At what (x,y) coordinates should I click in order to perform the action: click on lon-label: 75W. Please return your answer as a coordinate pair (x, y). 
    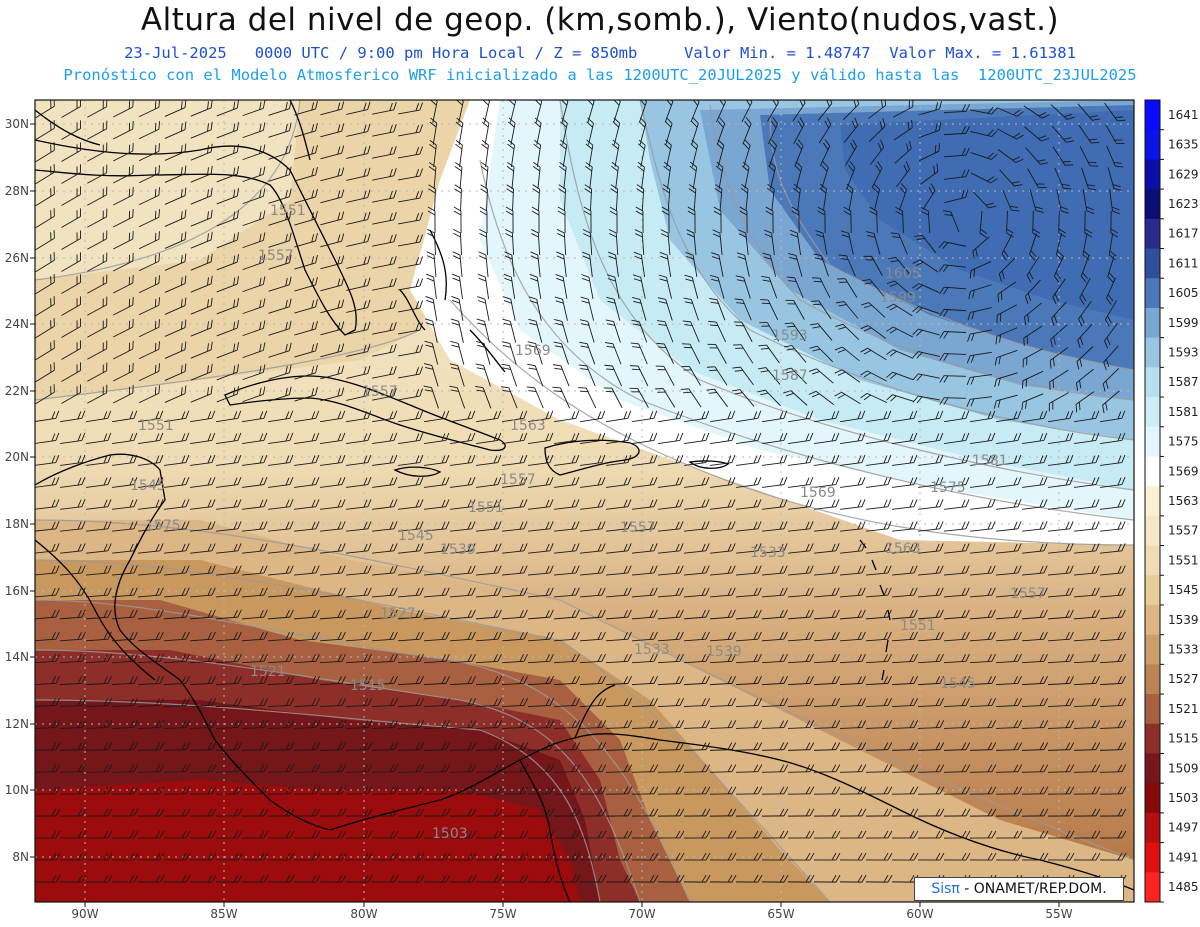
    Looking at the image, I should click on (502, 914).